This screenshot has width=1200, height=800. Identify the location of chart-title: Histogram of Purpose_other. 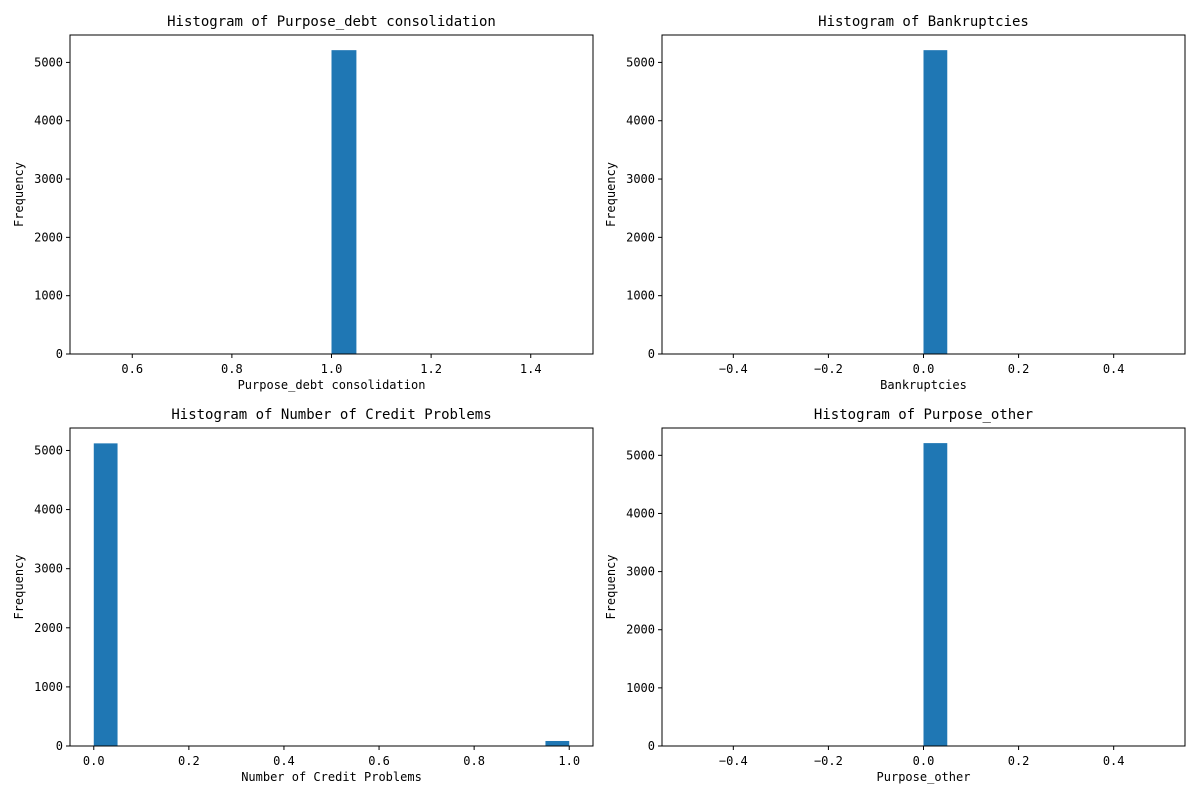
(923, 415).